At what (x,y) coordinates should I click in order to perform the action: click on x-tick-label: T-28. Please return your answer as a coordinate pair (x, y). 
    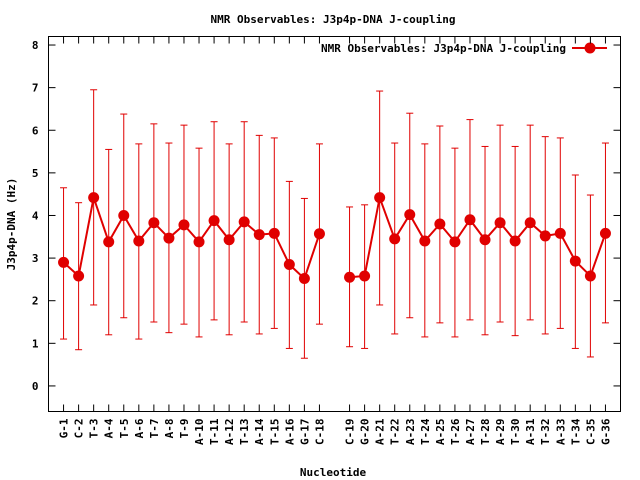
    Looking at the image, I should click on (485, 432).